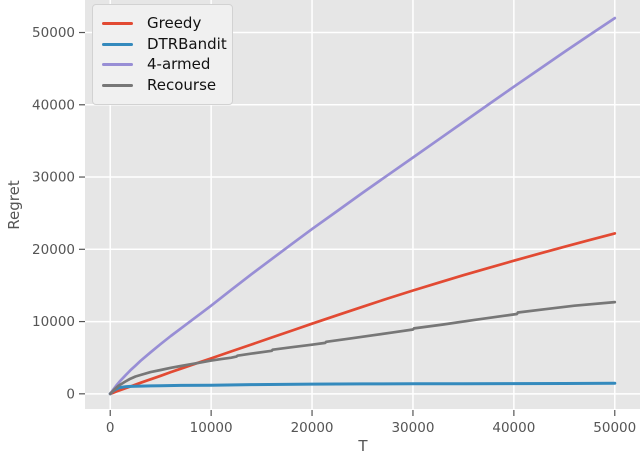 This screenshot has width=640, height=459. Describe the element at coordinates (110, 428) in the screenshot. I see `x-tick-label: 0` at that location.